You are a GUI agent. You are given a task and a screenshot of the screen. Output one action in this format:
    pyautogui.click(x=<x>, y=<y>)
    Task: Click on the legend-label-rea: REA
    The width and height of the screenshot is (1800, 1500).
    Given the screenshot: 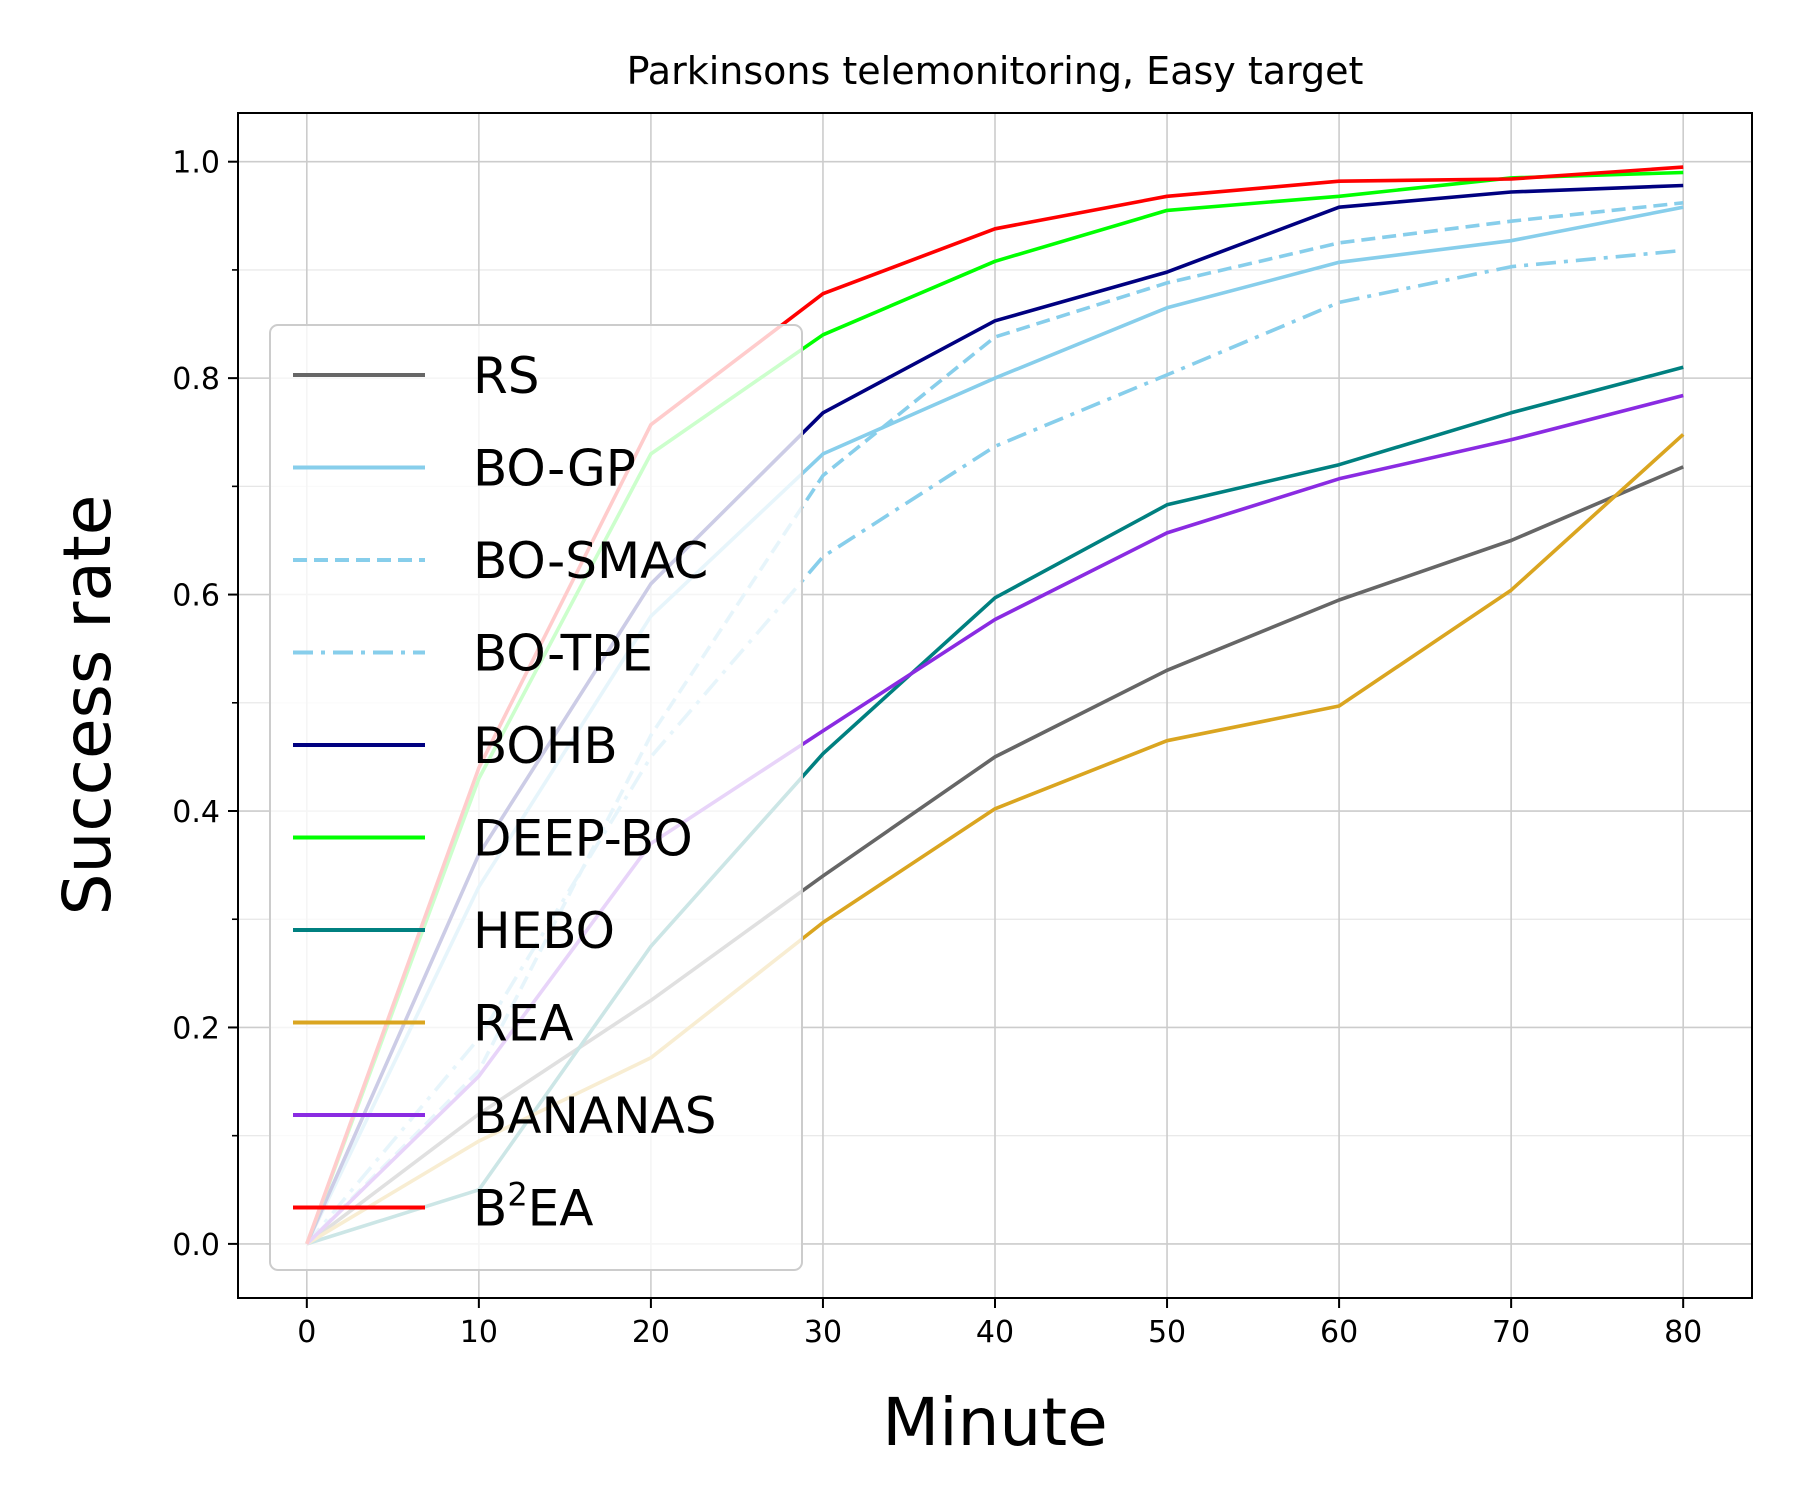 What is the action you would take?
    pyautogui.click(x=523, y=1024)
    